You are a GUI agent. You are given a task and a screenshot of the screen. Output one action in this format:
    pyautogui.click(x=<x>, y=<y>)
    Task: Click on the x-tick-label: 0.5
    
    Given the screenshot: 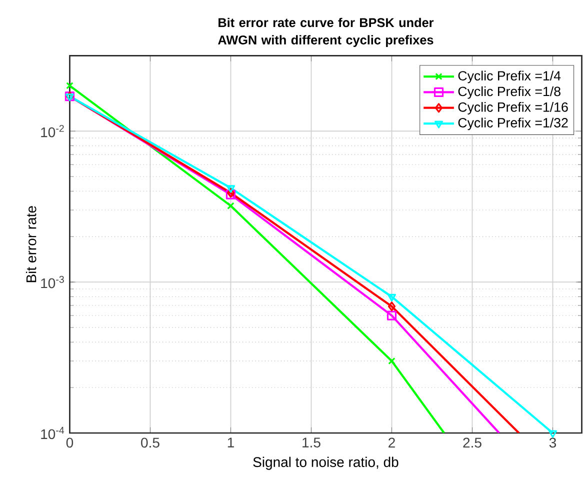 What is the action you would take?
    pyautogui.click(x=150, y=443)
    